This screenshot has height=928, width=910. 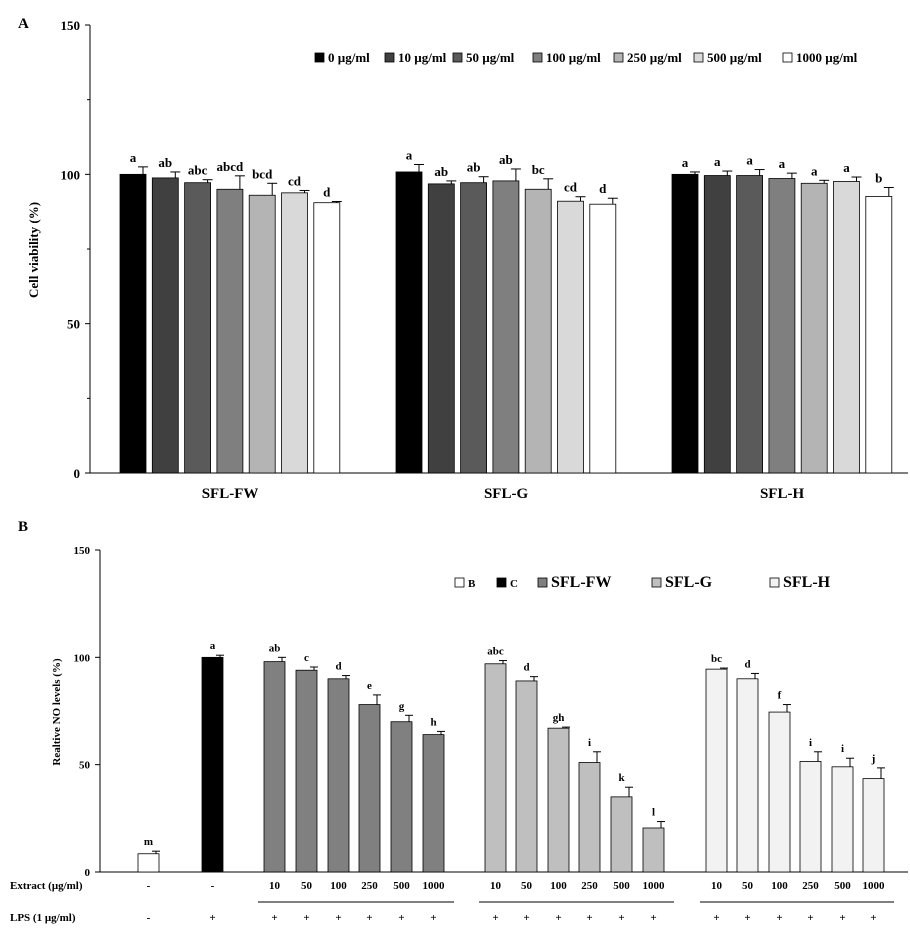 What do you see at coordinates (780, 696) in the screenshot?
I see `significance-letter: f` at bounding box center [780, 696].